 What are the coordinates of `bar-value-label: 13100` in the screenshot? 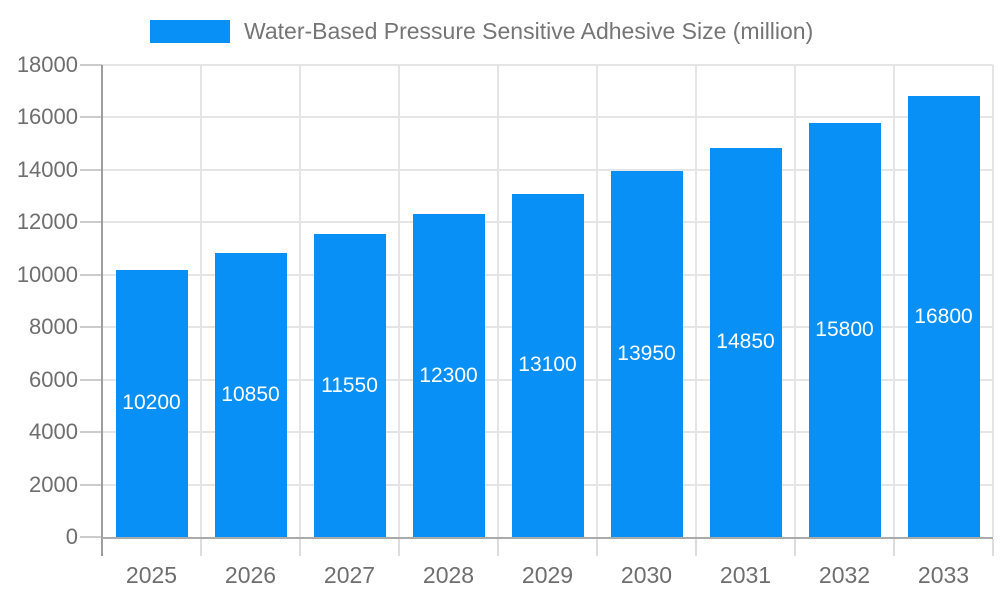 It's located at (547, 365).